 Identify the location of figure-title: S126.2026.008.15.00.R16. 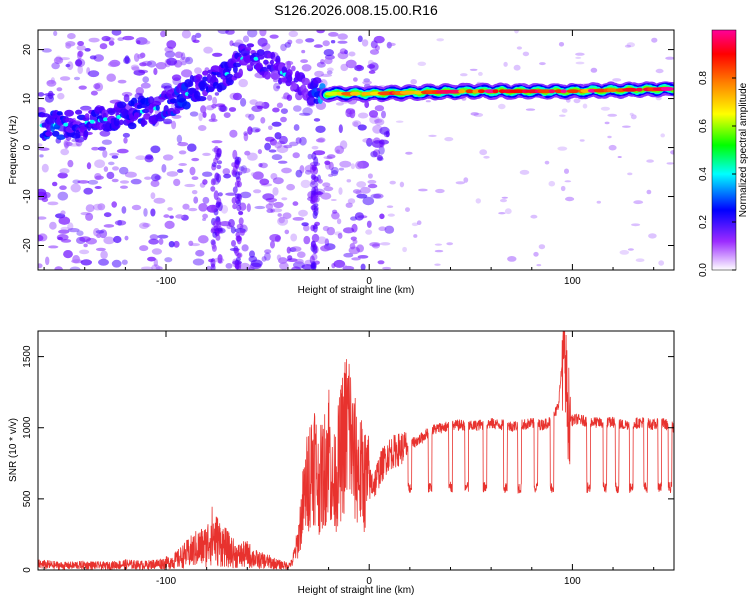
(356, 10).